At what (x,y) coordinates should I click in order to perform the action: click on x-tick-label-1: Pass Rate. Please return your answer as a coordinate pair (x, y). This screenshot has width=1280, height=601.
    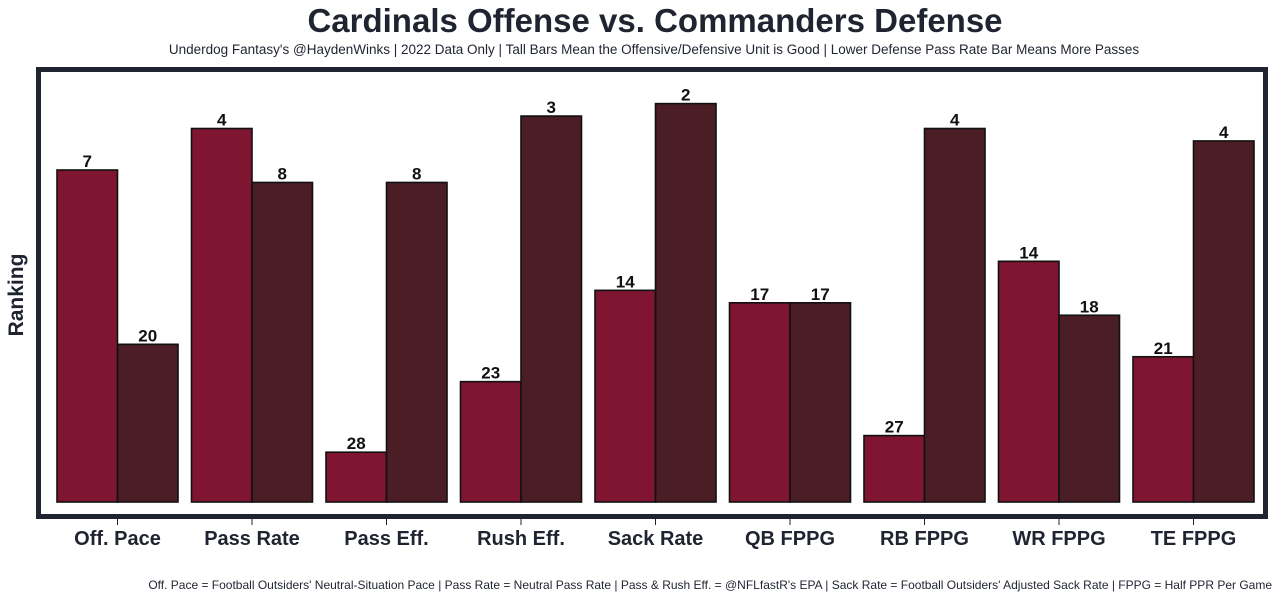
    Looking at the image, I should click on (252, 539).